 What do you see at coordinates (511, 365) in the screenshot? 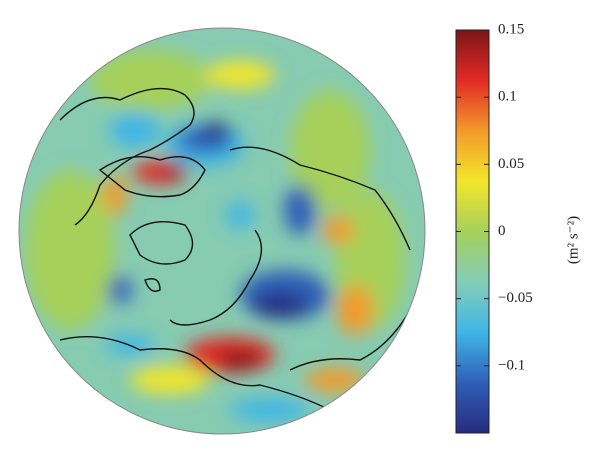
I see `tick-label: −0.1` at bounding box center [511, 365].